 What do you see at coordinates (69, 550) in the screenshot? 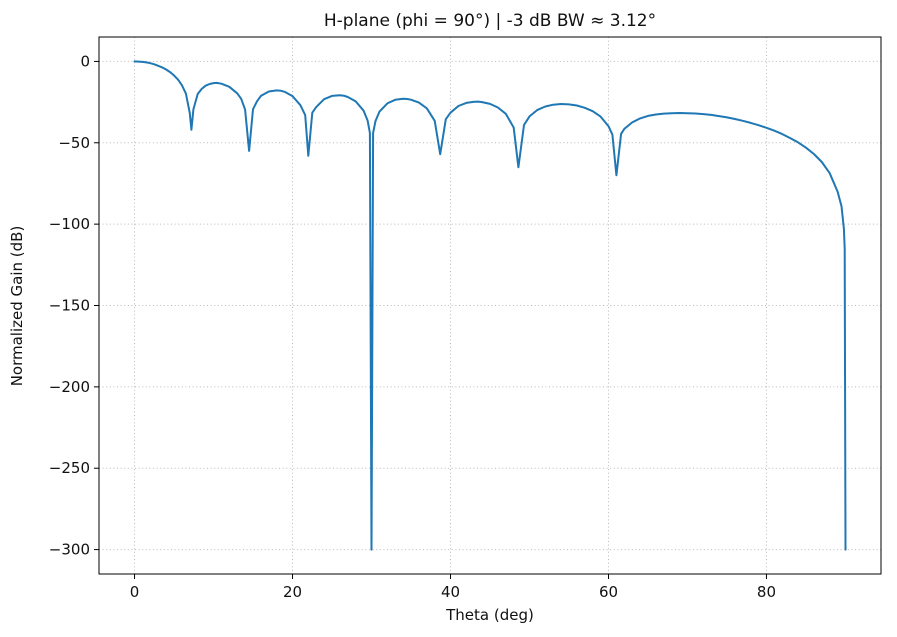
I see `y-tick-label: −300` at bounding box center [69, 550].